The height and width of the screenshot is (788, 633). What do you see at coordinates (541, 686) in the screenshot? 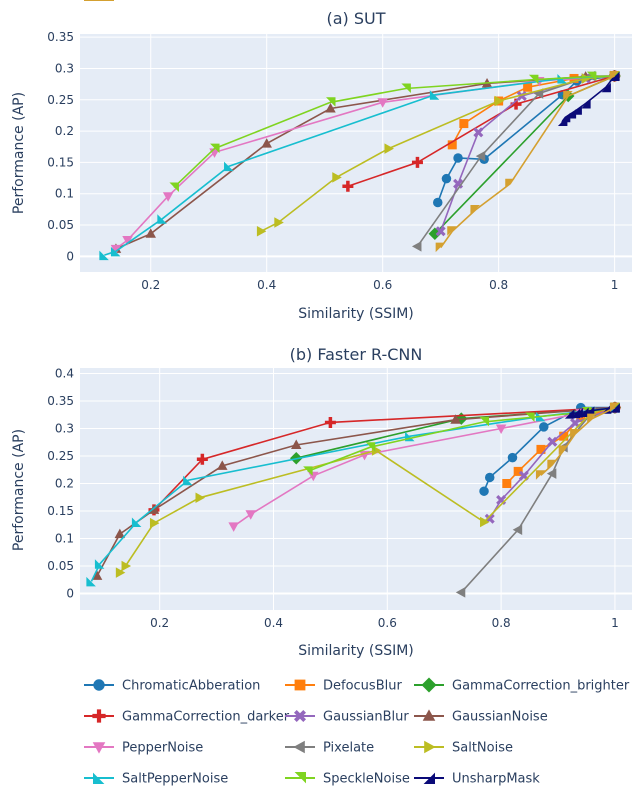
I see `legend-label: GammaCorrection_brighter` at bounding box center [541, 686].